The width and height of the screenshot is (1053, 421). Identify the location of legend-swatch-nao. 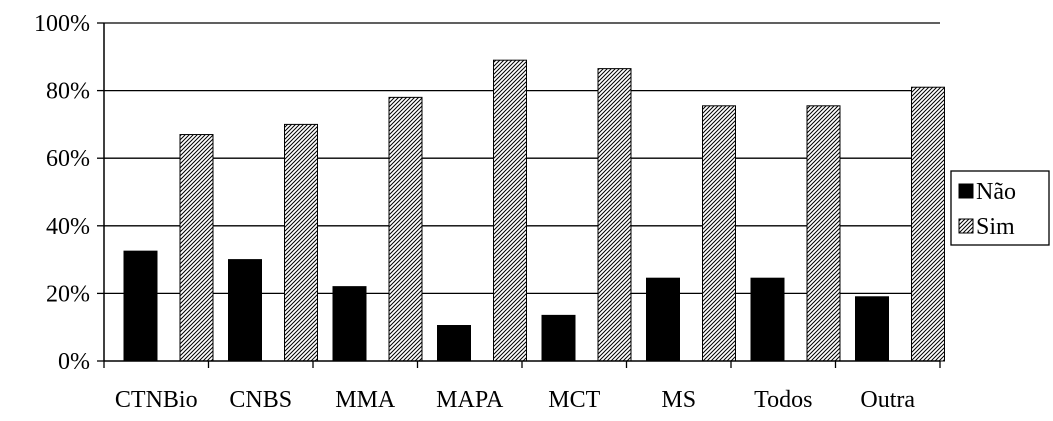
(966, 191).